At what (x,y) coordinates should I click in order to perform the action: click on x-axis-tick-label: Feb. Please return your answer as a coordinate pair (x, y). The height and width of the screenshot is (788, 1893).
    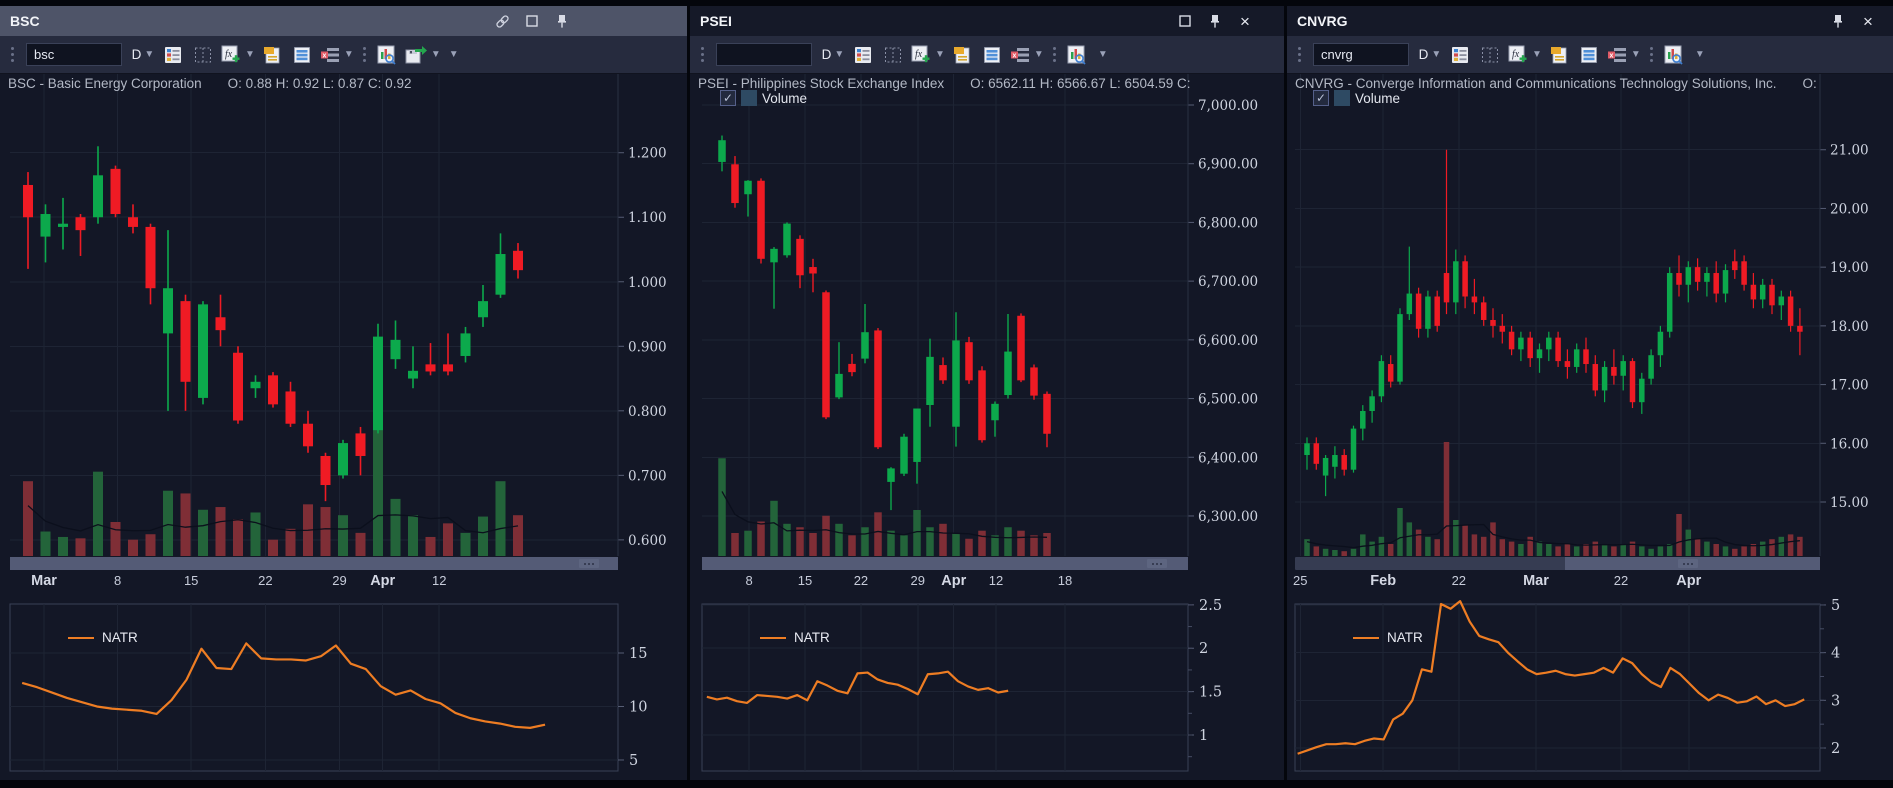
    Looking at the image, I should click on (1383, 581).